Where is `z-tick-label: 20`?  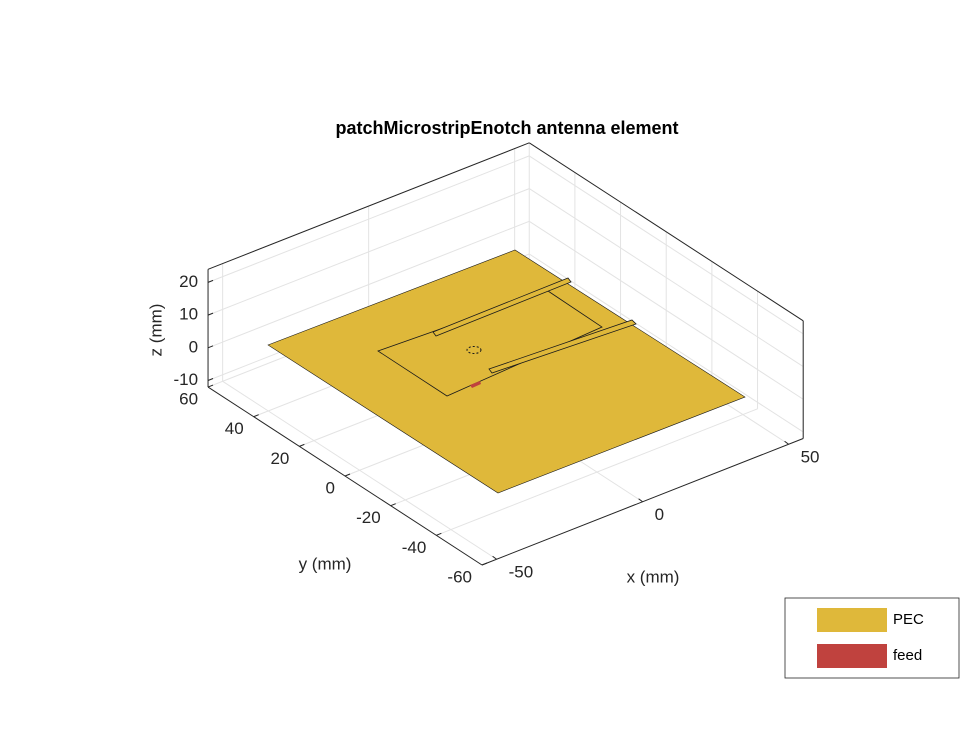
z-tick-label: 20 is located at coordinates (188, 281).